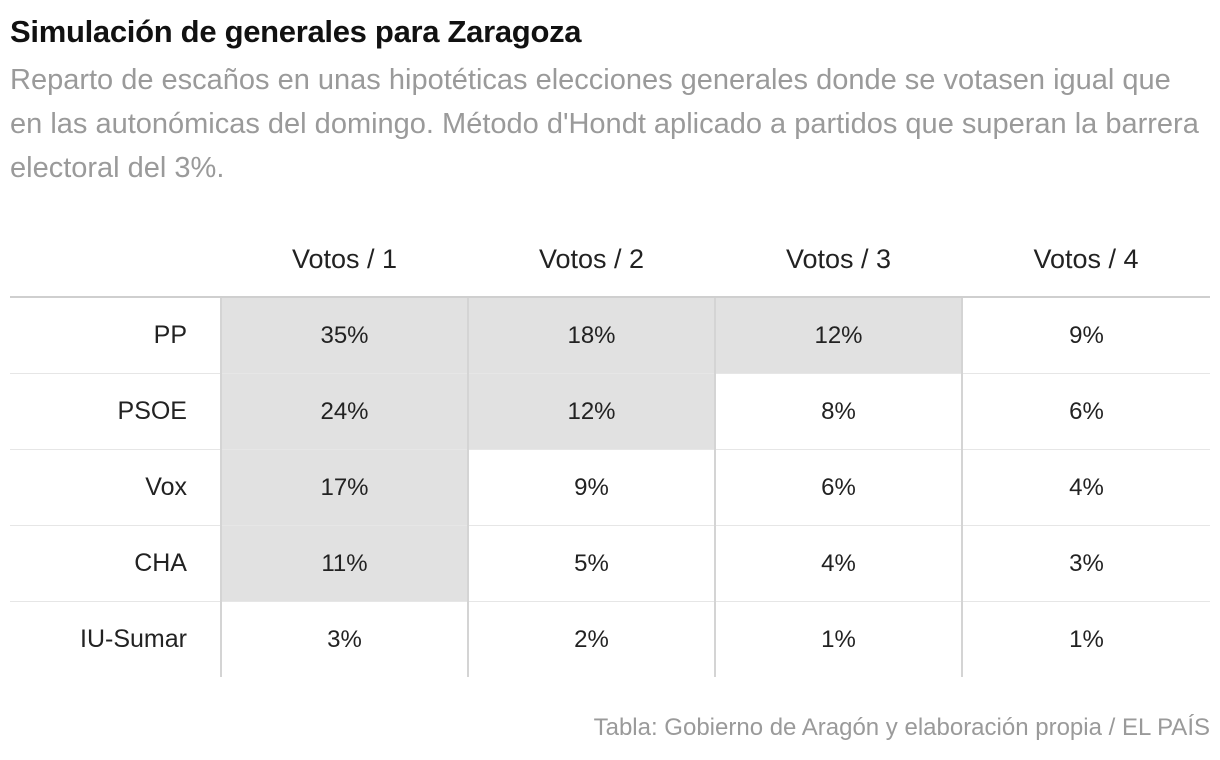  What do you see at coordinates (344, 411) in the screenshot?
I see `quotient-cell: 24%` at bounding box center [344, 411].